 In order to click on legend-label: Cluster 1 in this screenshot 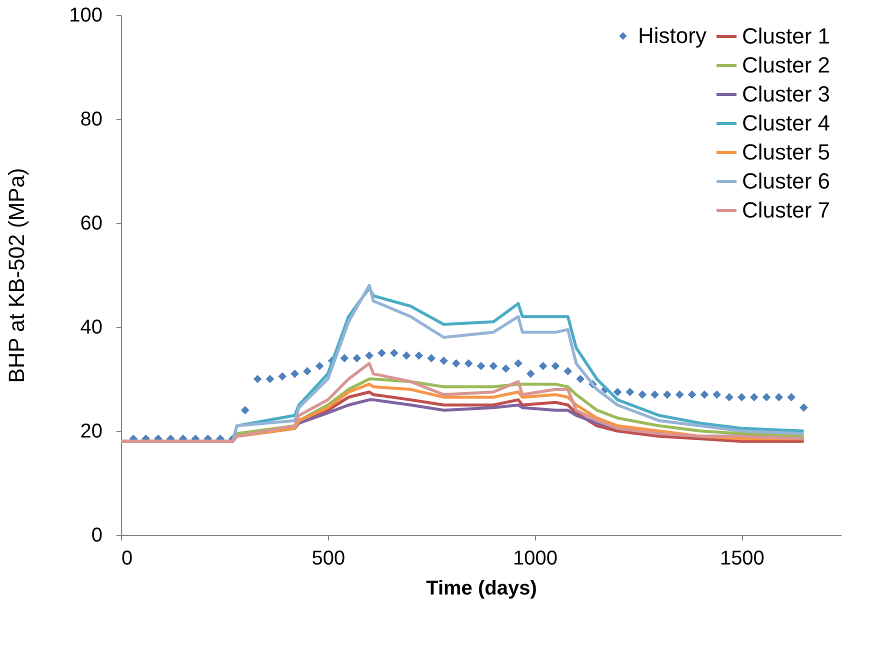, I will do `click(786, 36)`.